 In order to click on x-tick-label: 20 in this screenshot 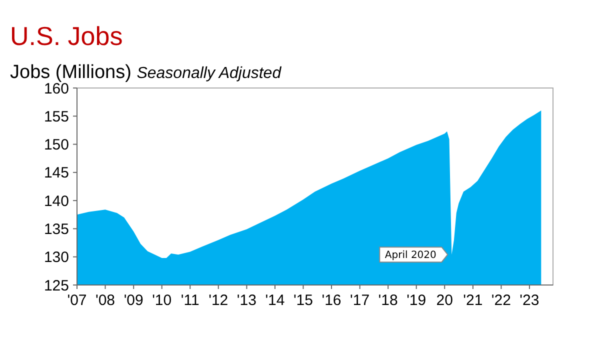, I will do `click(444, 300)`.